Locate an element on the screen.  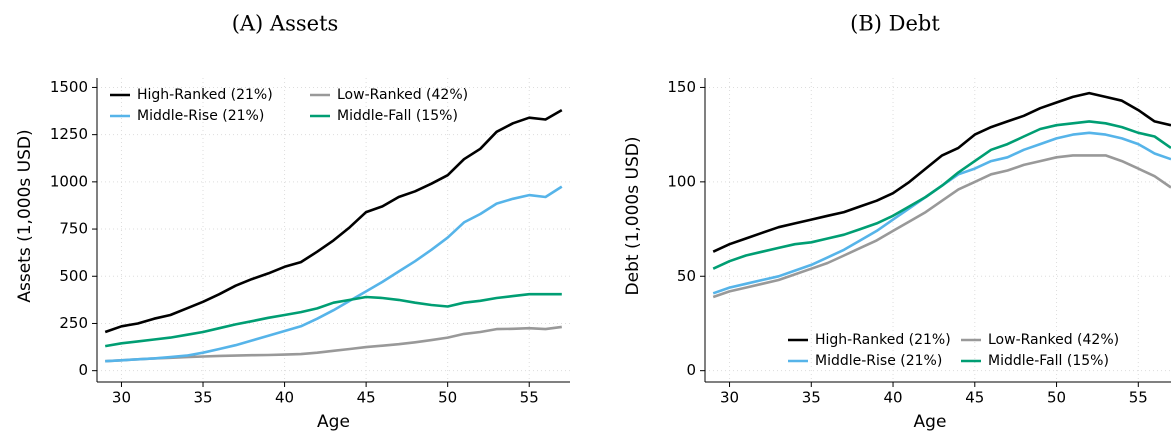
chart-title: (A) Assets is located at coordinates (285, 24).